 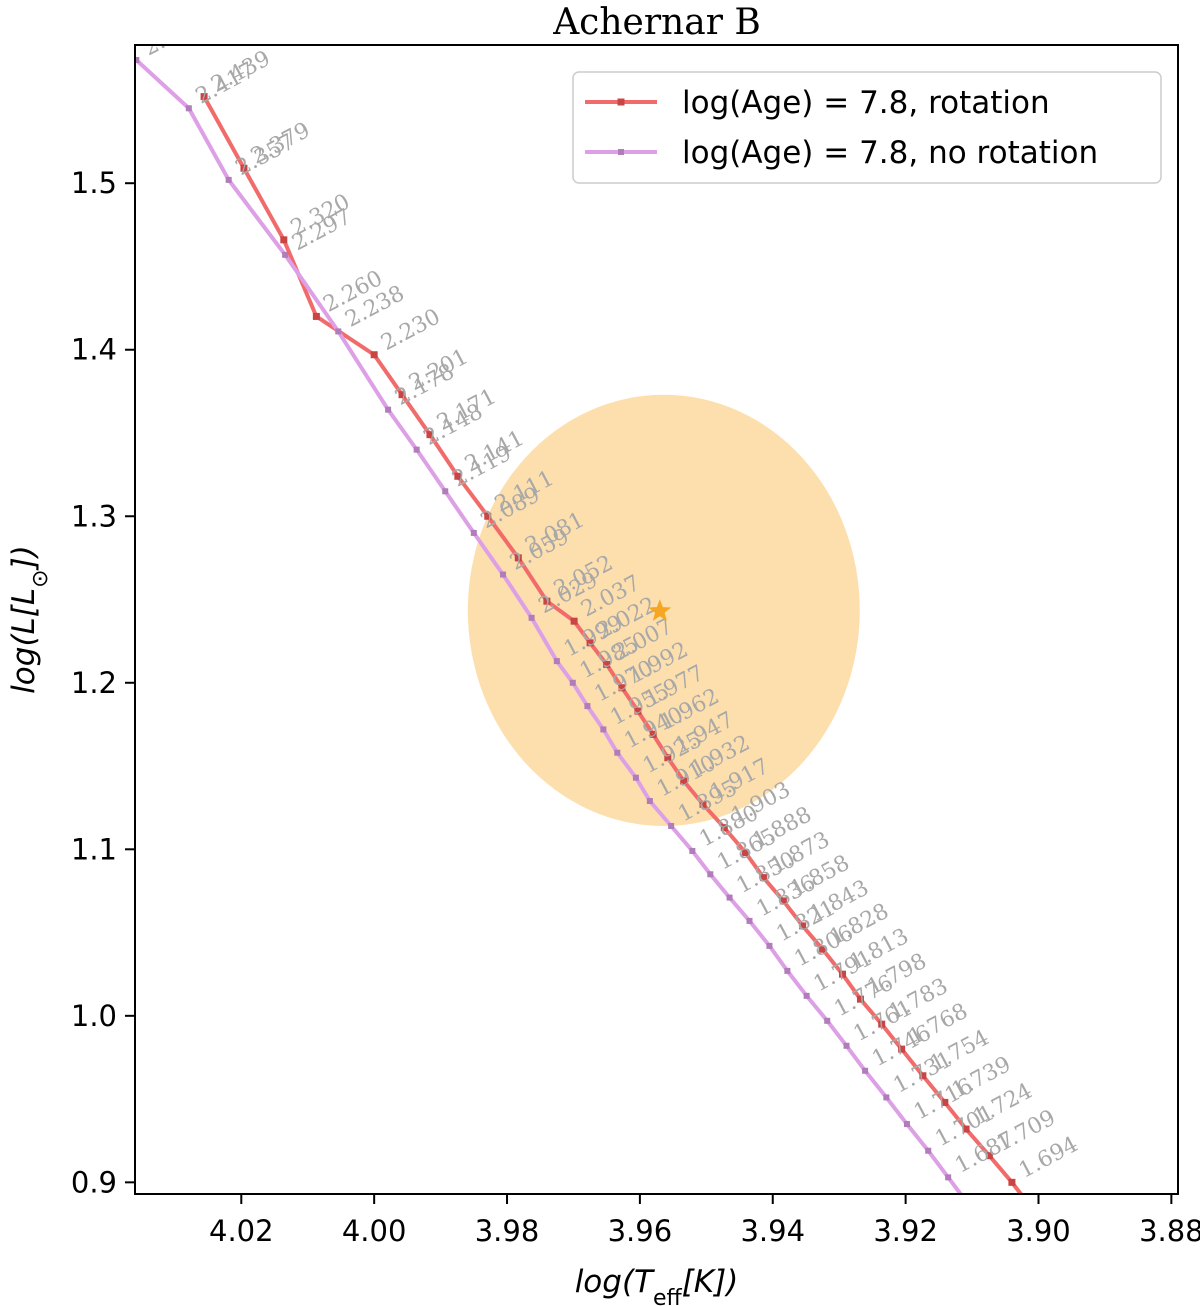 What do you see at coordinates (621, 152) in the screenshot?
I see `legend-marker-no-rotation` at bounding box center [621, 152].